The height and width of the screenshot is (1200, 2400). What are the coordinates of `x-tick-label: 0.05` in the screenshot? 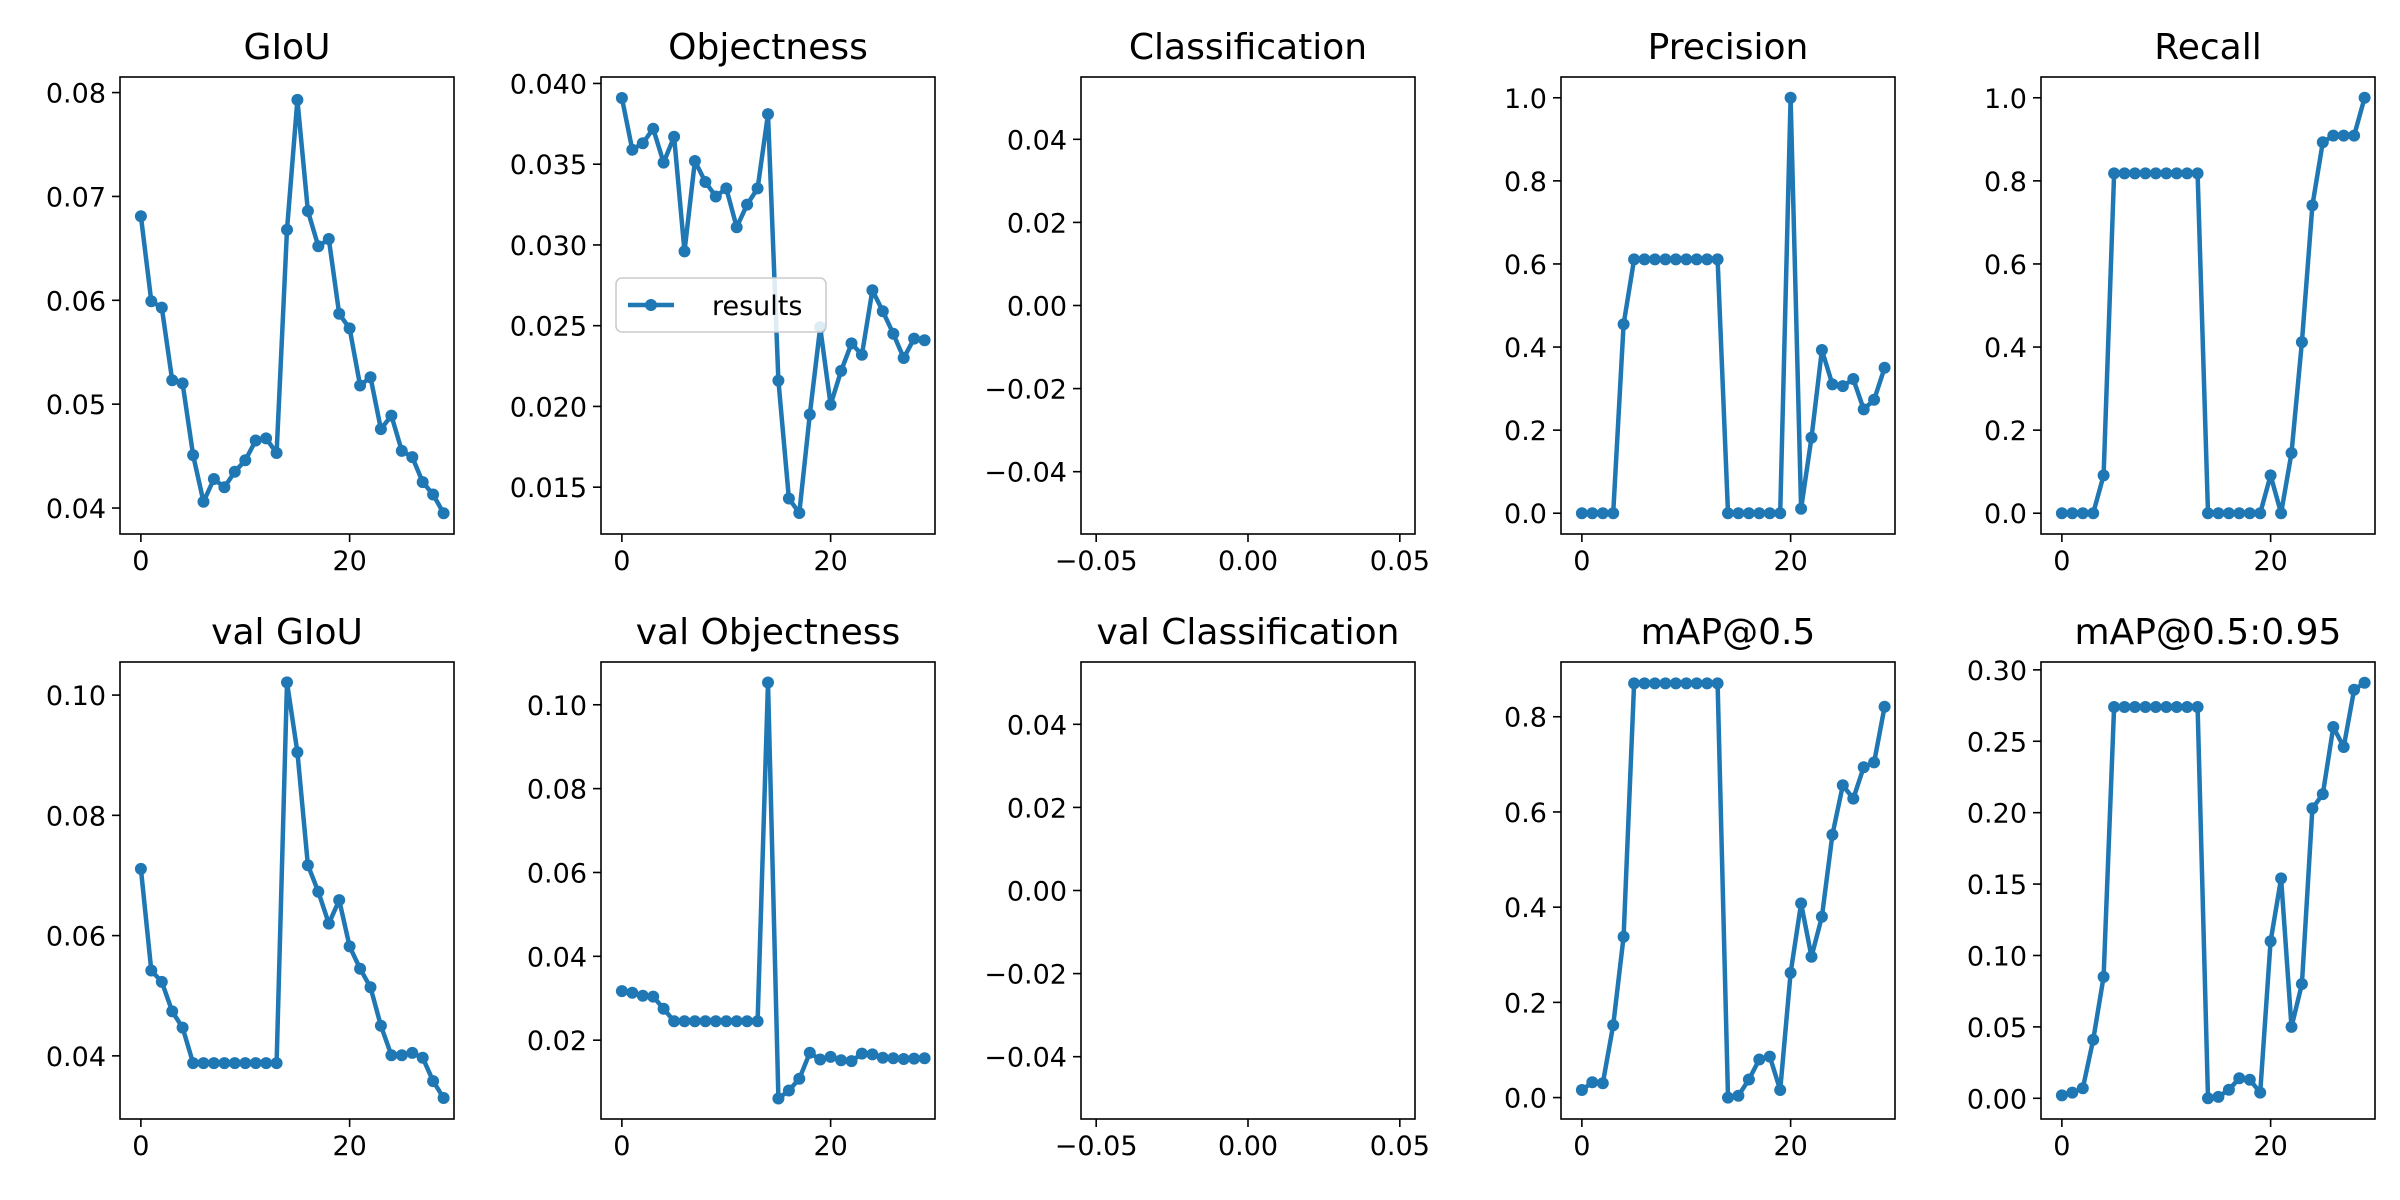 It's located at (1400, 561).